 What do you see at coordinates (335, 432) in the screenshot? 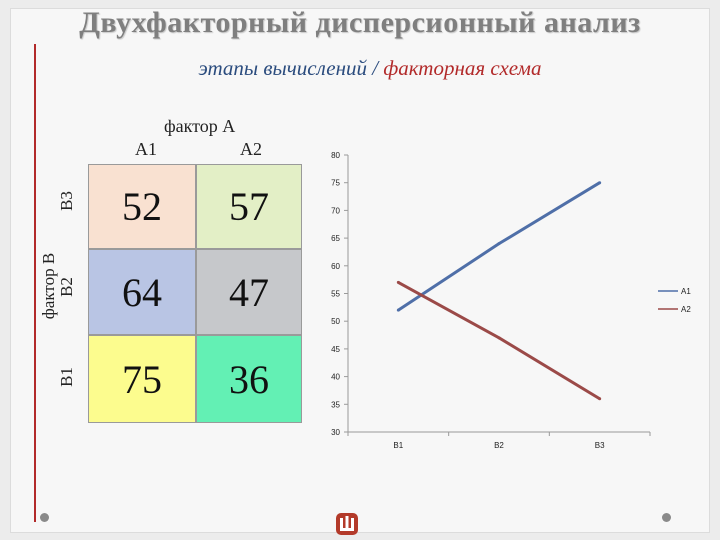
I see `y-tick-label: 30` at bounding box center [335, 432].